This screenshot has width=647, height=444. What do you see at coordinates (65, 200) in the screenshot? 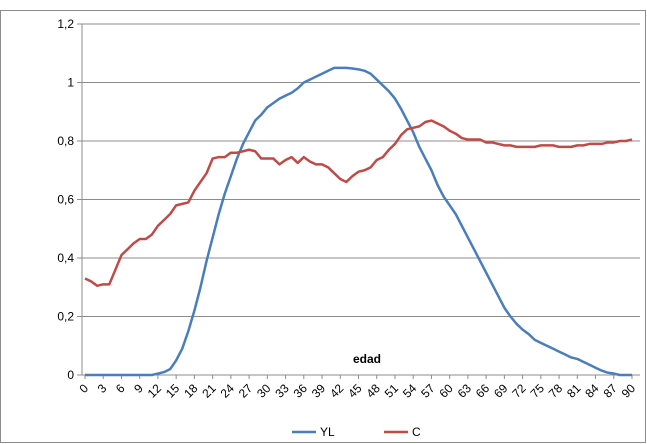
I see `y-tick-label: 0,6` at bounding box center [65, 200].